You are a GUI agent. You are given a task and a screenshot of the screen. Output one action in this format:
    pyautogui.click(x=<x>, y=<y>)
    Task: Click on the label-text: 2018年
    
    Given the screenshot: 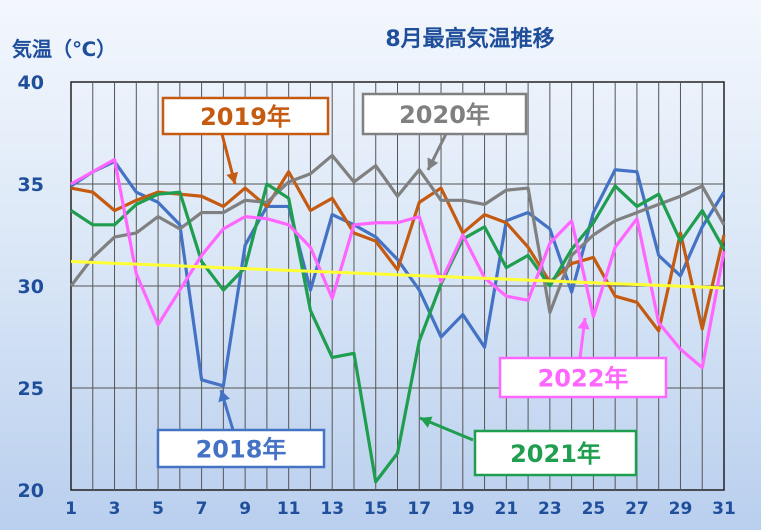 What is the action you would take?
    pyautogui.click(x=241, y=450)
    